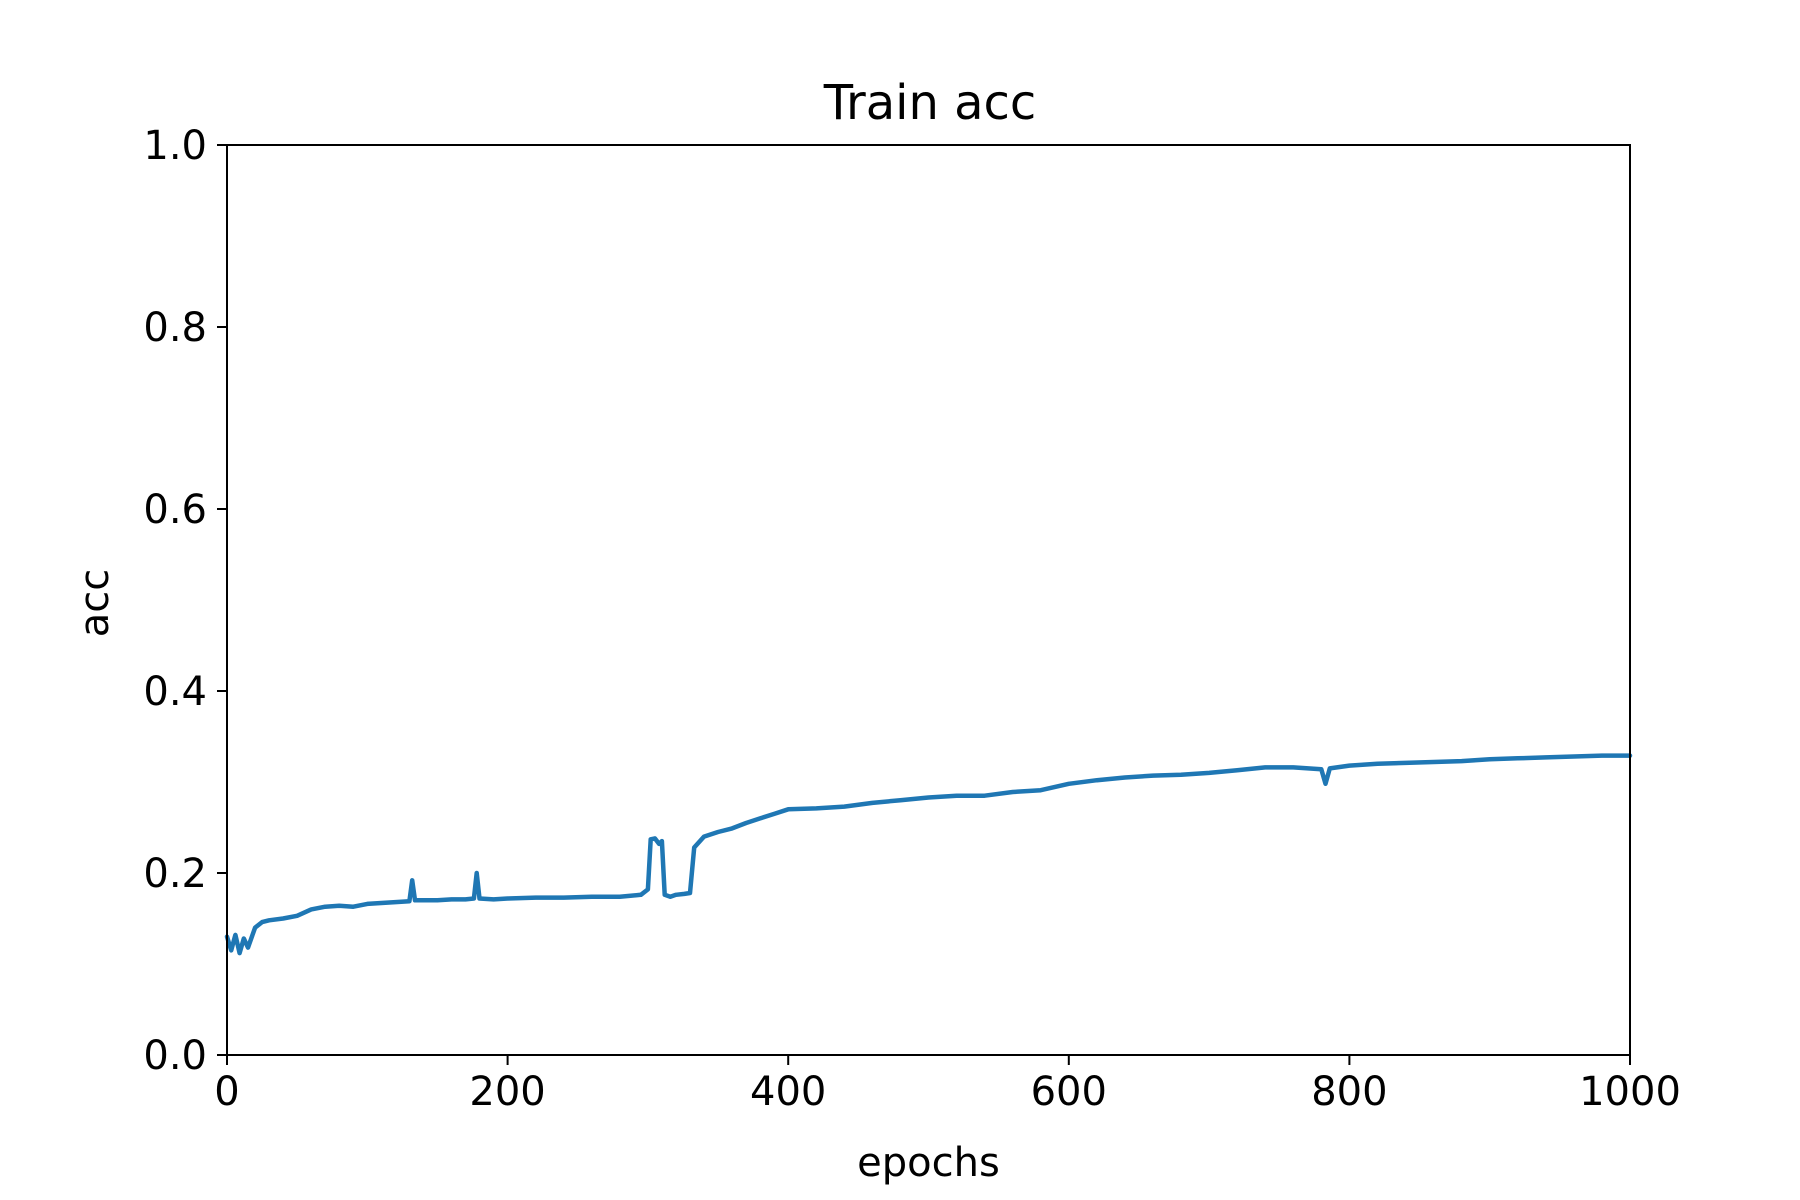  What do you see at coordinates (175, 146) in the screenshot?
I see `y-tick-label: 1.0` at bounding box center [175, 146].